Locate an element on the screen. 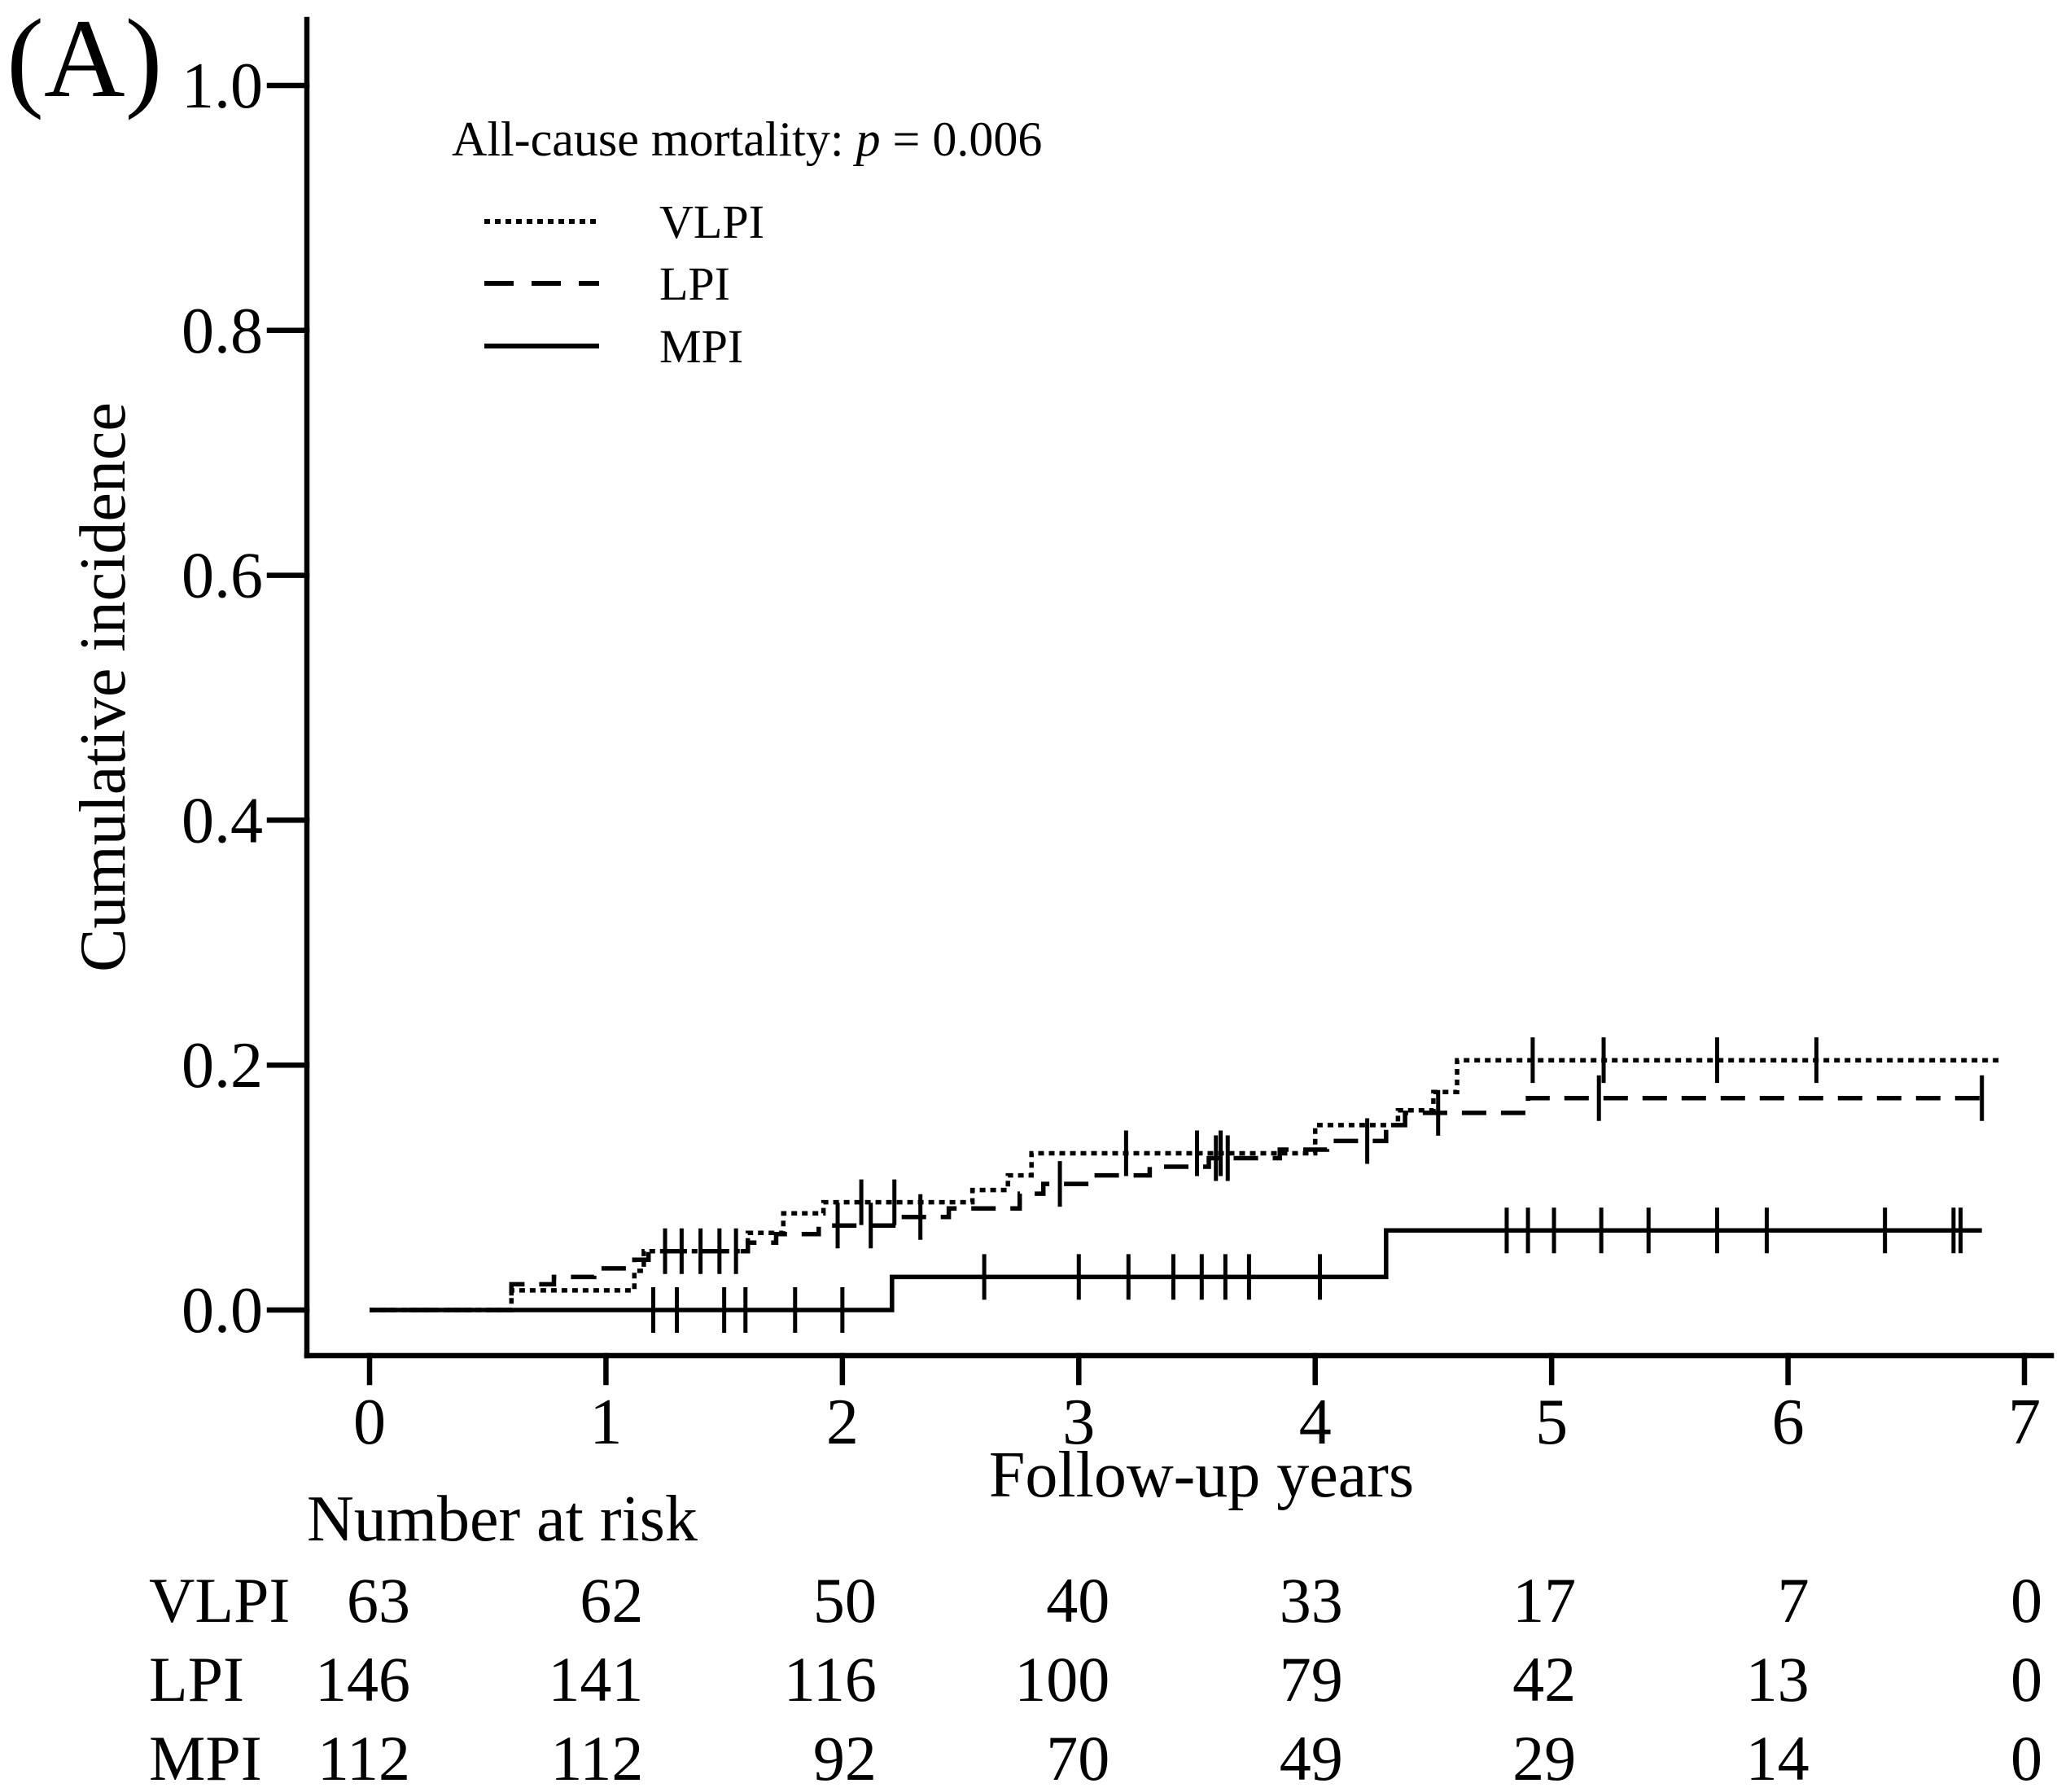 Image resolution: width=2057 pixels, height=1792 pixels. y-tick-label: 0.6 is located at coordinates (222, 576).